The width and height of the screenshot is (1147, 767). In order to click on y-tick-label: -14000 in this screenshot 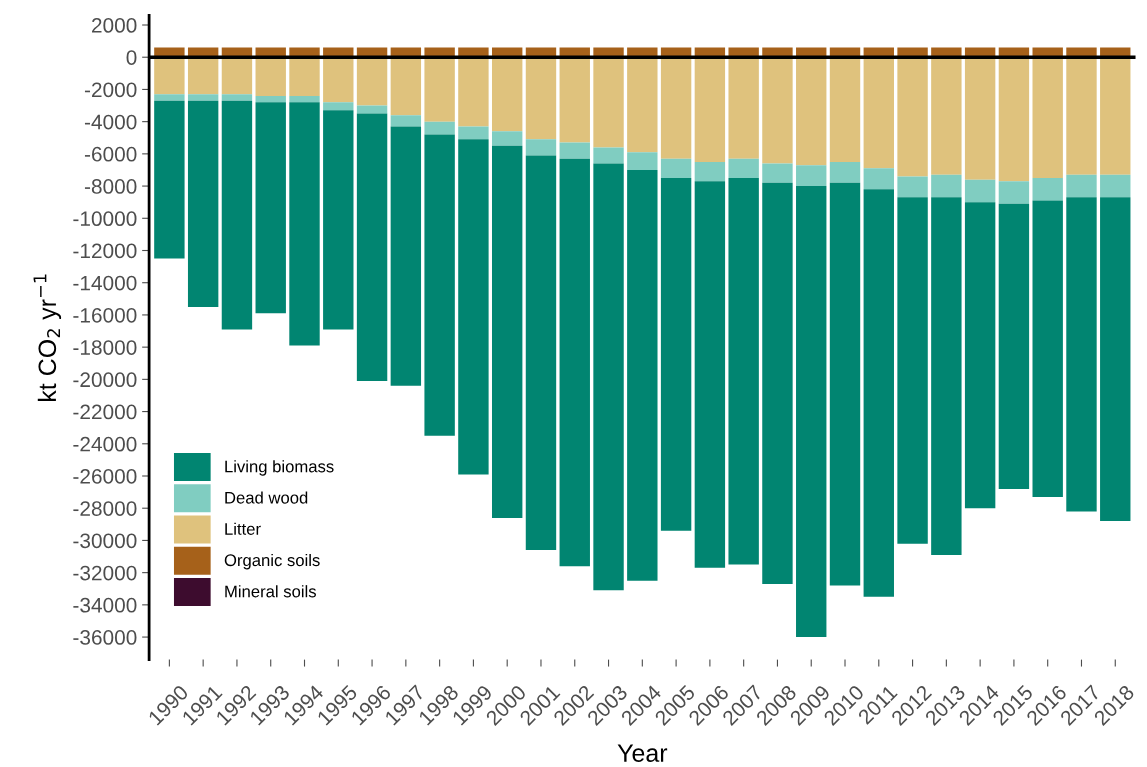, I will do `click(105, 283)`.